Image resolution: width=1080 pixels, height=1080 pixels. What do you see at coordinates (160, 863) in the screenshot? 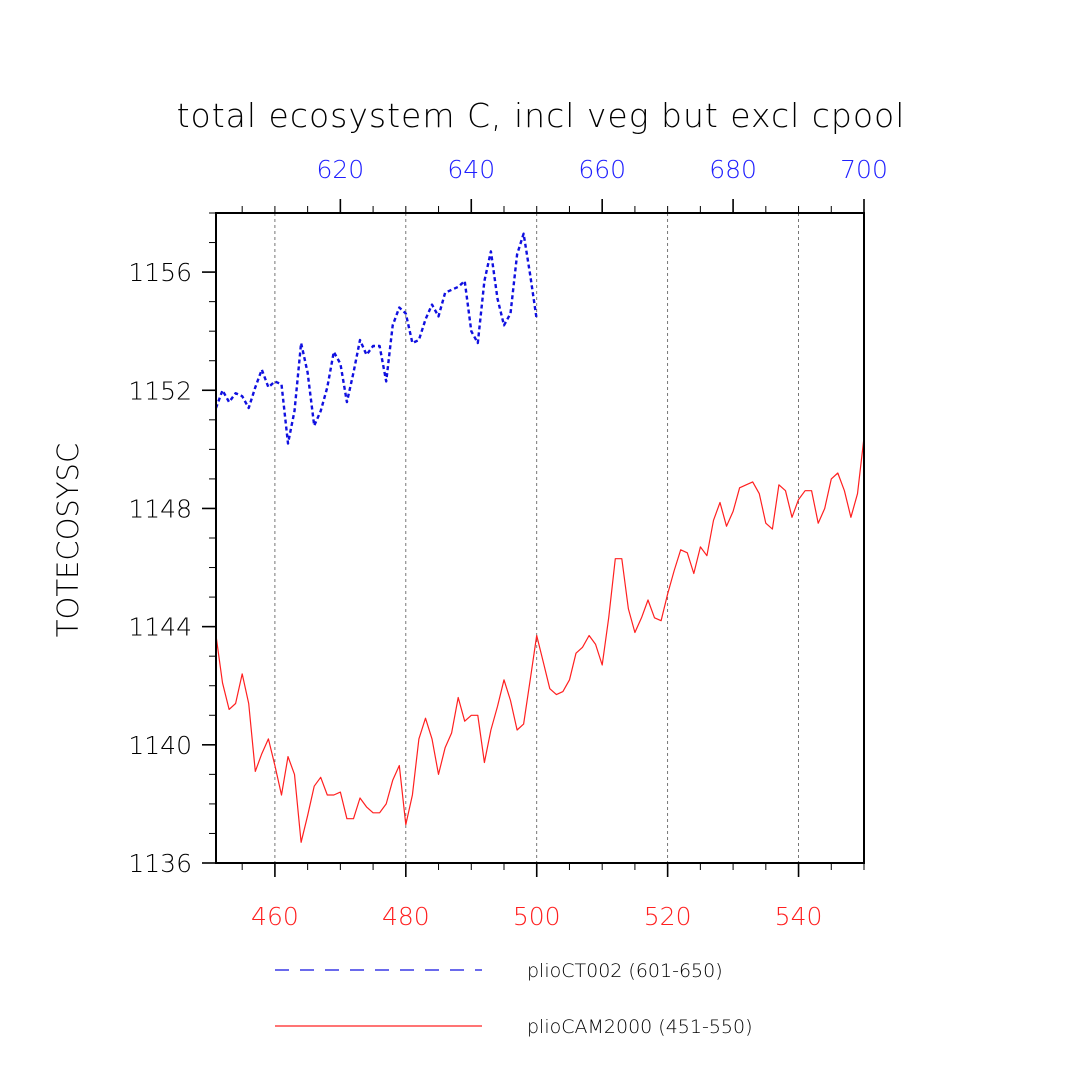
I see `y-tick-label-1136: 1136` at bounding box center [160, 863].